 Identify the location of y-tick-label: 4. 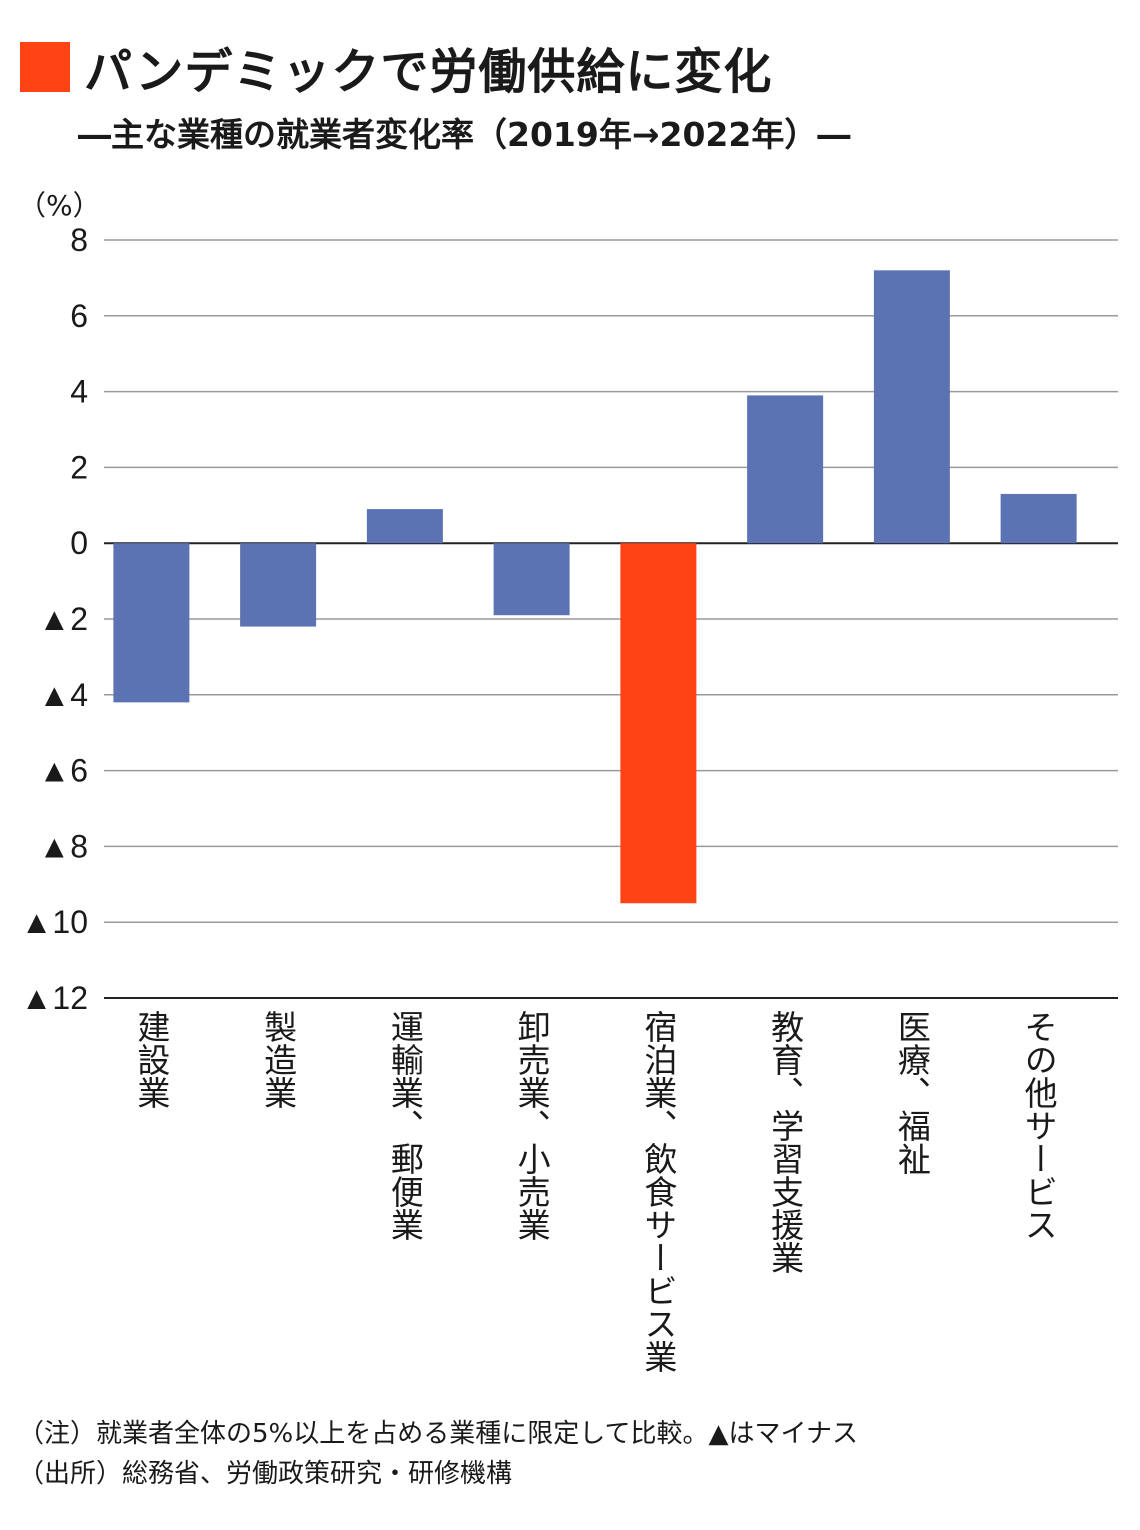
(79, 392).